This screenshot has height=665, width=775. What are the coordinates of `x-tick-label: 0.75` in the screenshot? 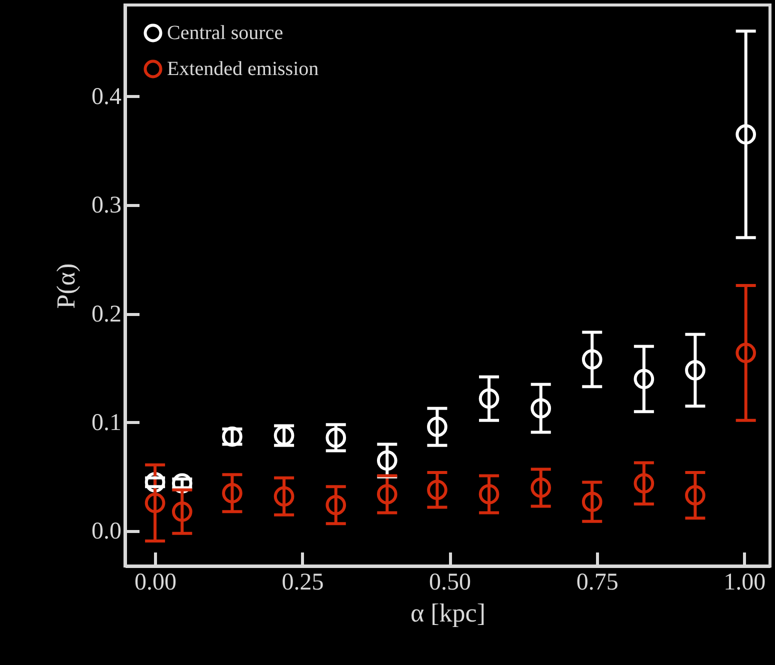 It's located at (597, 583).